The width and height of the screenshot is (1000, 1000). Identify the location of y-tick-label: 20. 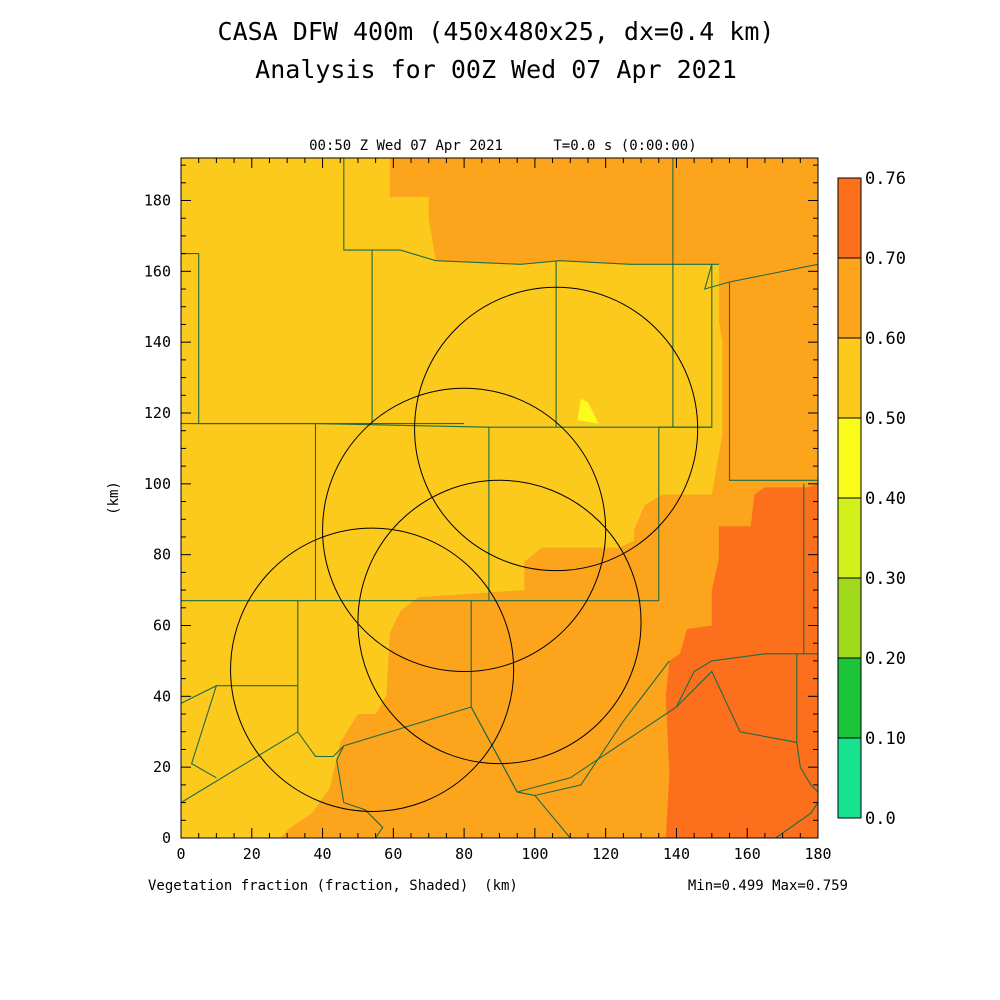
(162, 767).